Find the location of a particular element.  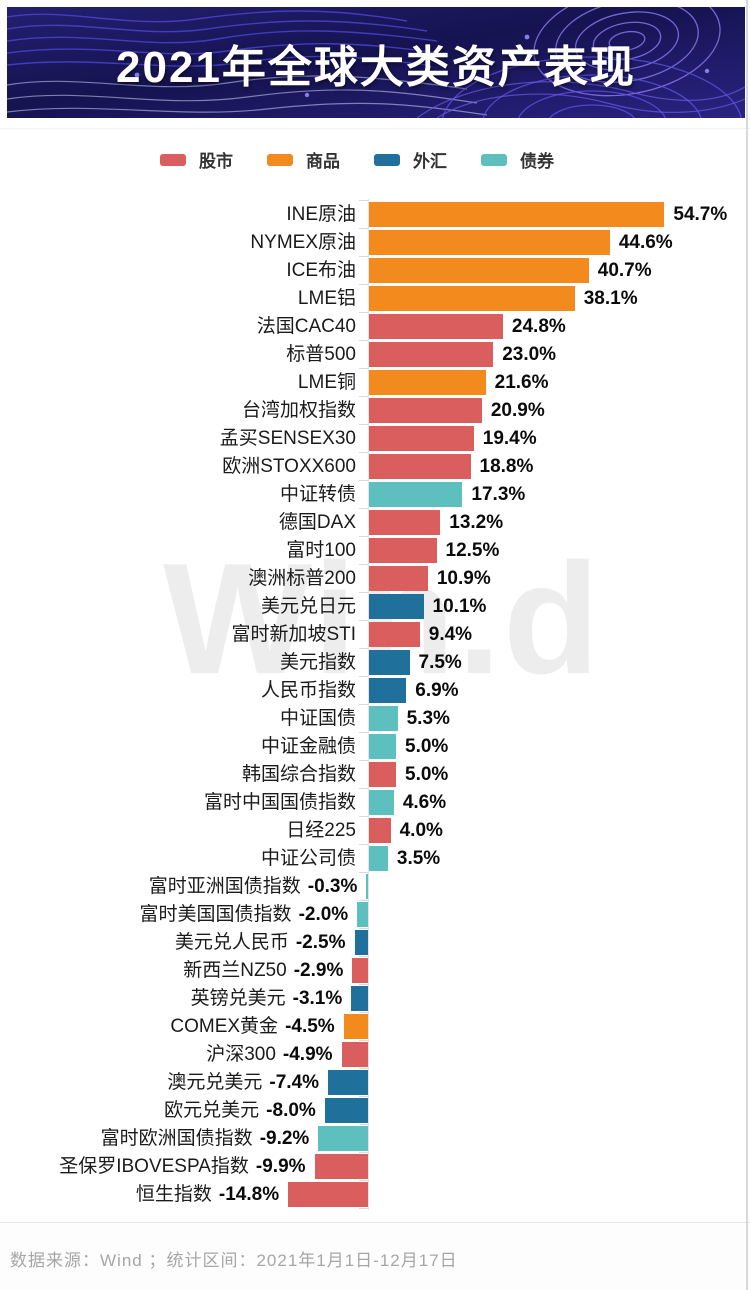

category-label: 英镑兑美元 is located at coordinates (238, 998).